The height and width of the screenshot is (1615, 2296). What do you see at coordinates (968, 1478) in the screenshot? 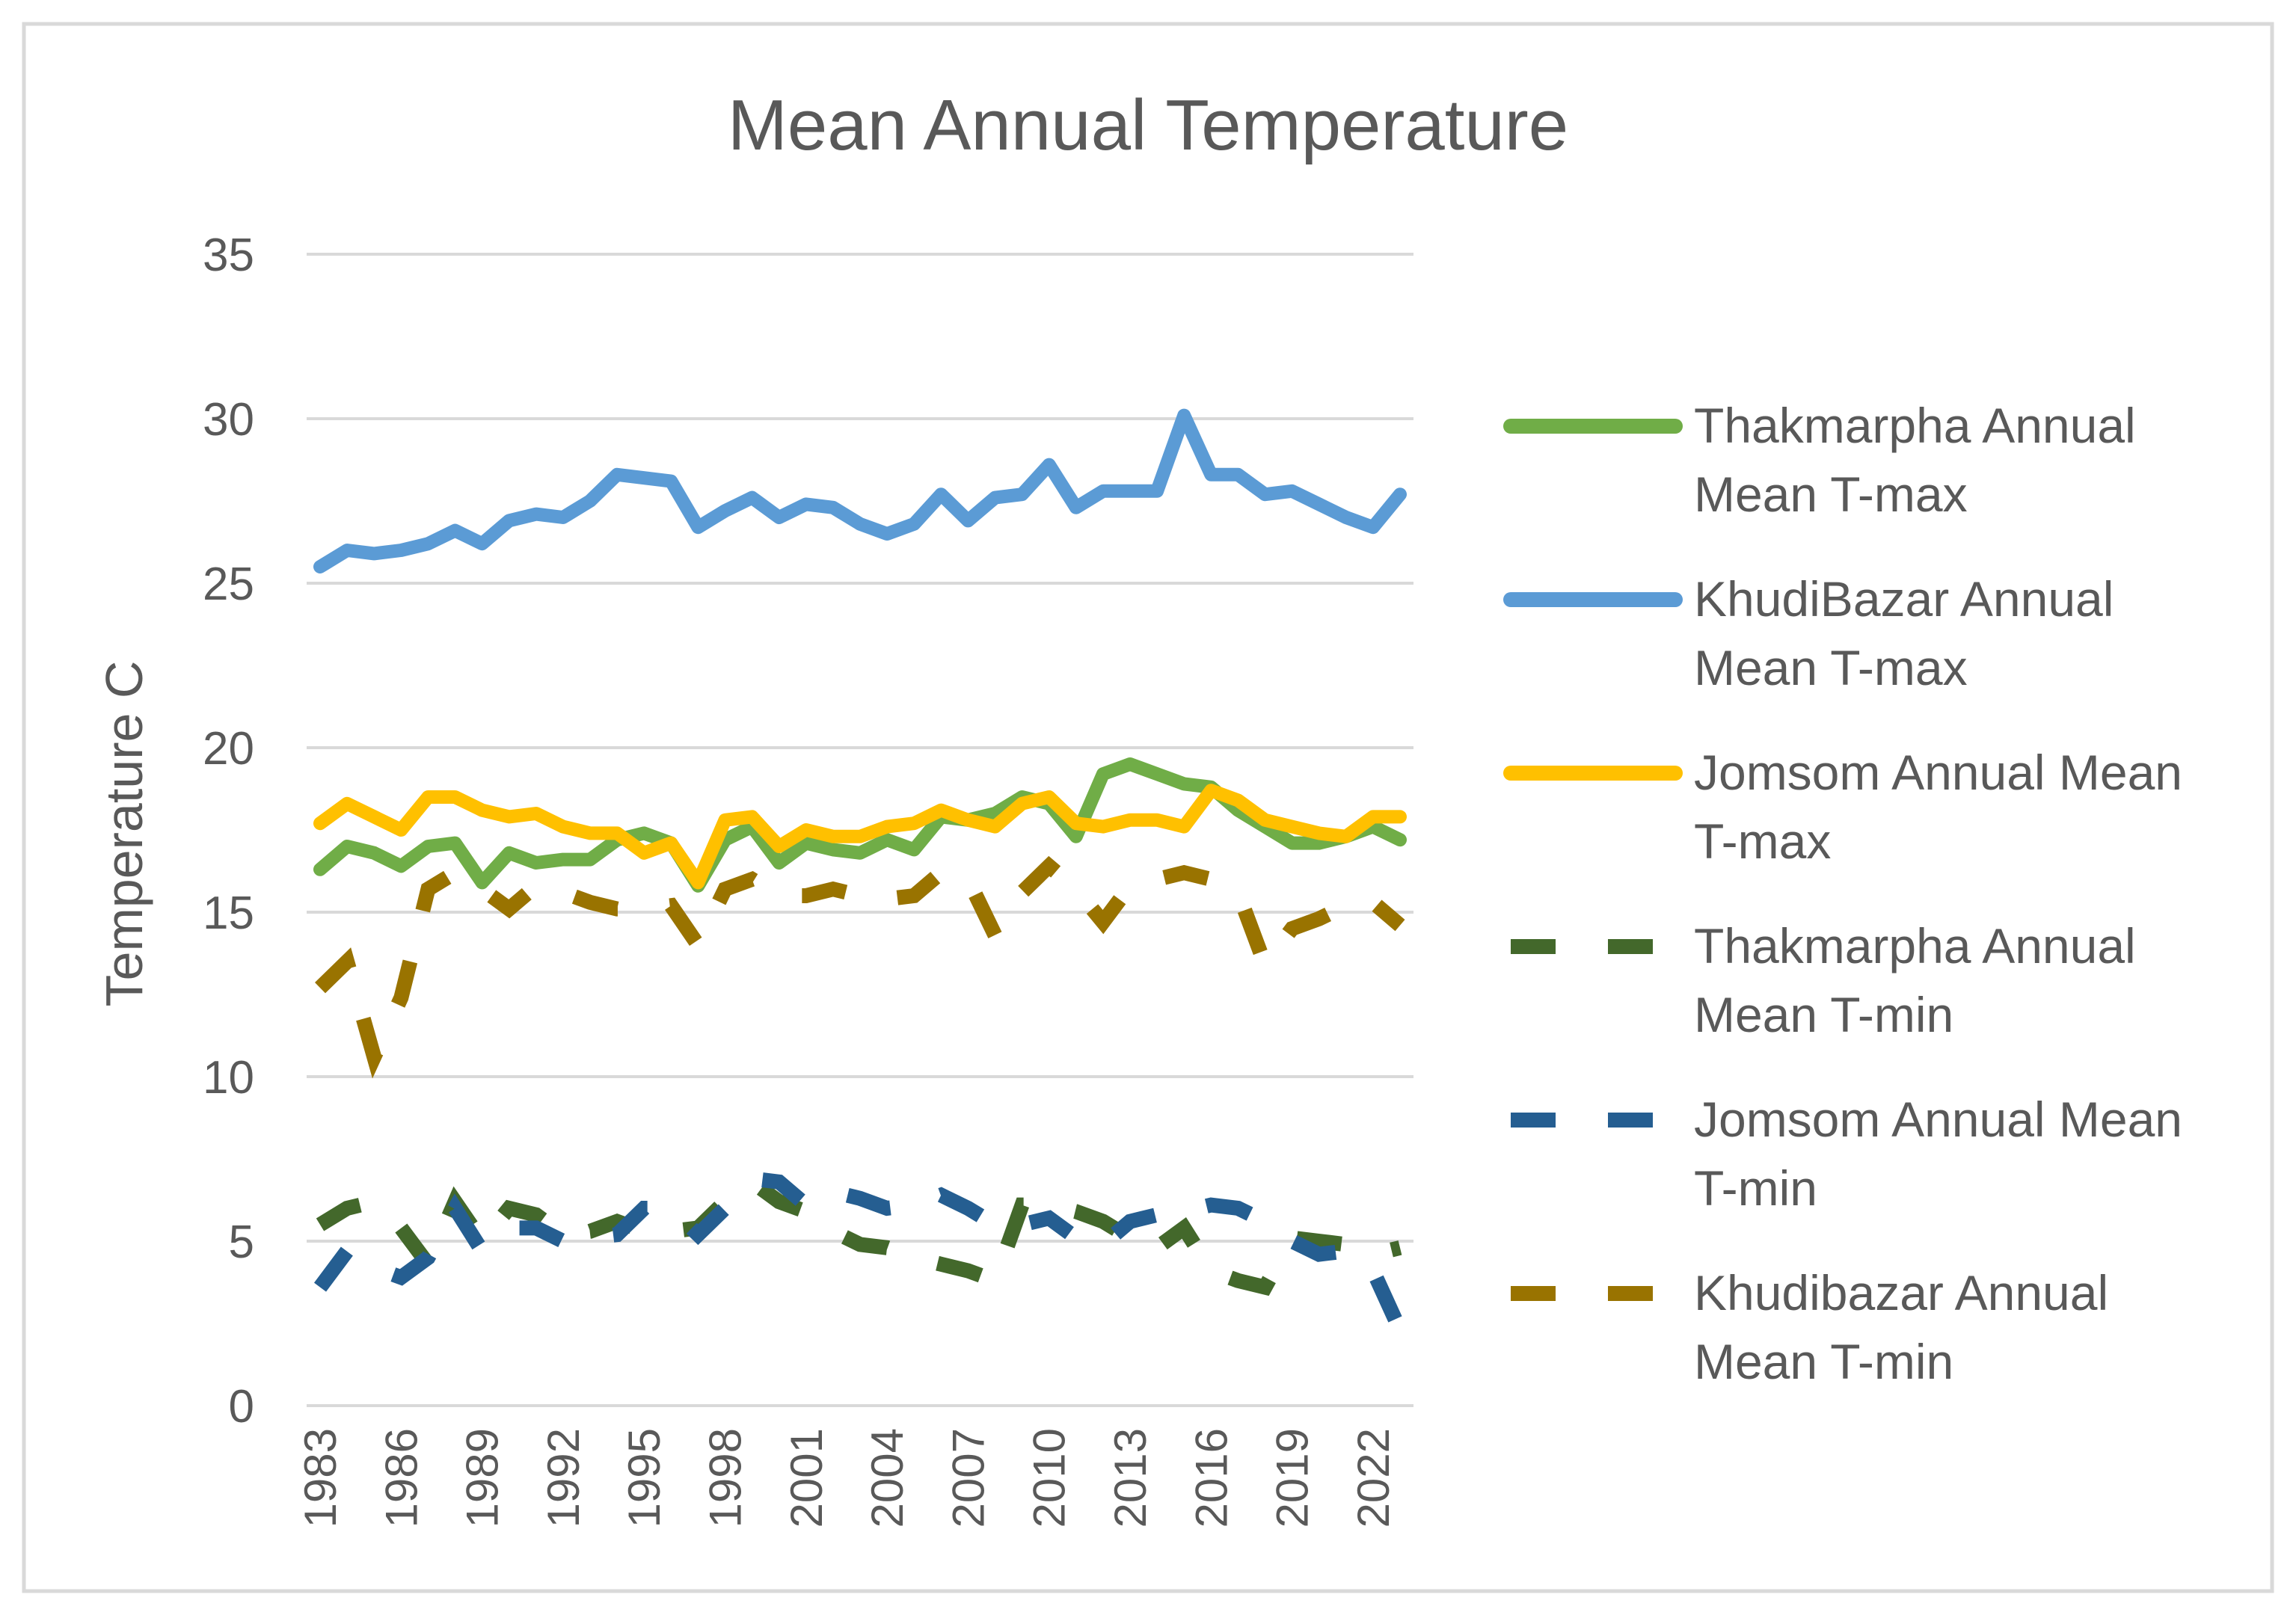
I see `x-tick-label: 2007` at bounding box center [968, 1478].